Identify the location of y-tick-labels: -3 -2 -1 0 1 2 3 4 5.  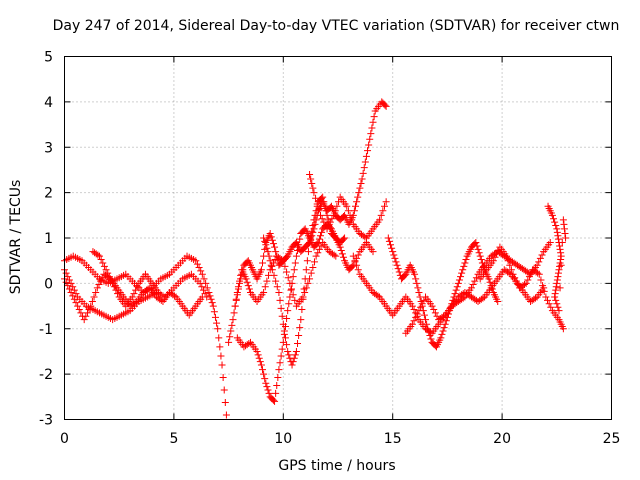
(46, 239).